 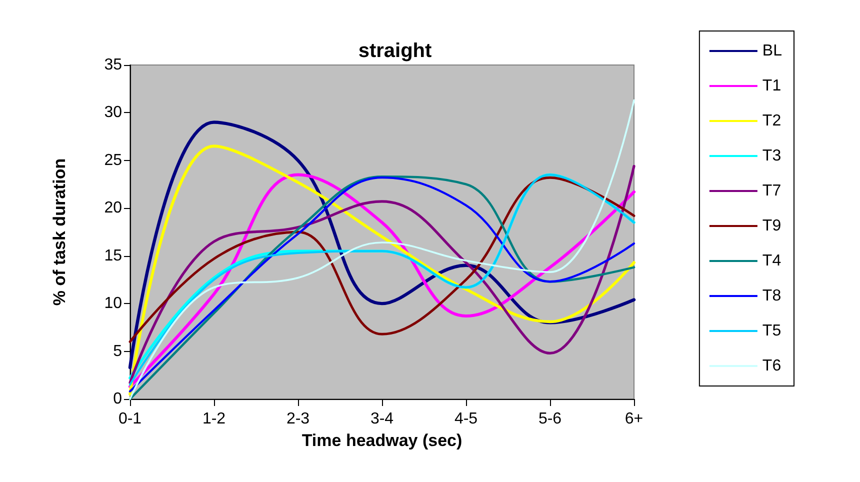 What do you see at coordinates (772, 156) in the screenshot?
I see `legend-label: T3` at bounding box center [772, 156].